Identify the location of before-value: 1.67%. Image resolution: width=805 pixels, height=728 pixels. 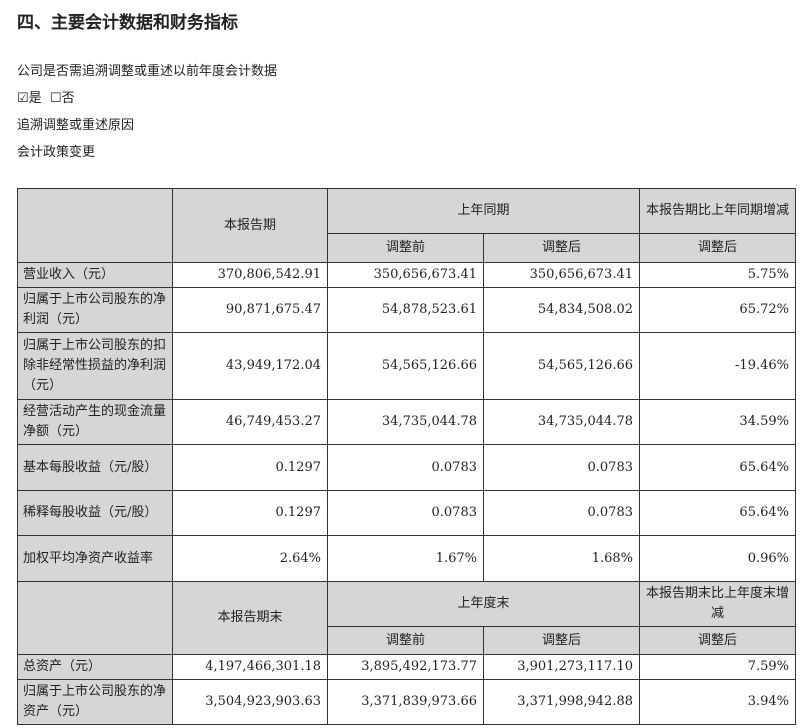
(405, 558).